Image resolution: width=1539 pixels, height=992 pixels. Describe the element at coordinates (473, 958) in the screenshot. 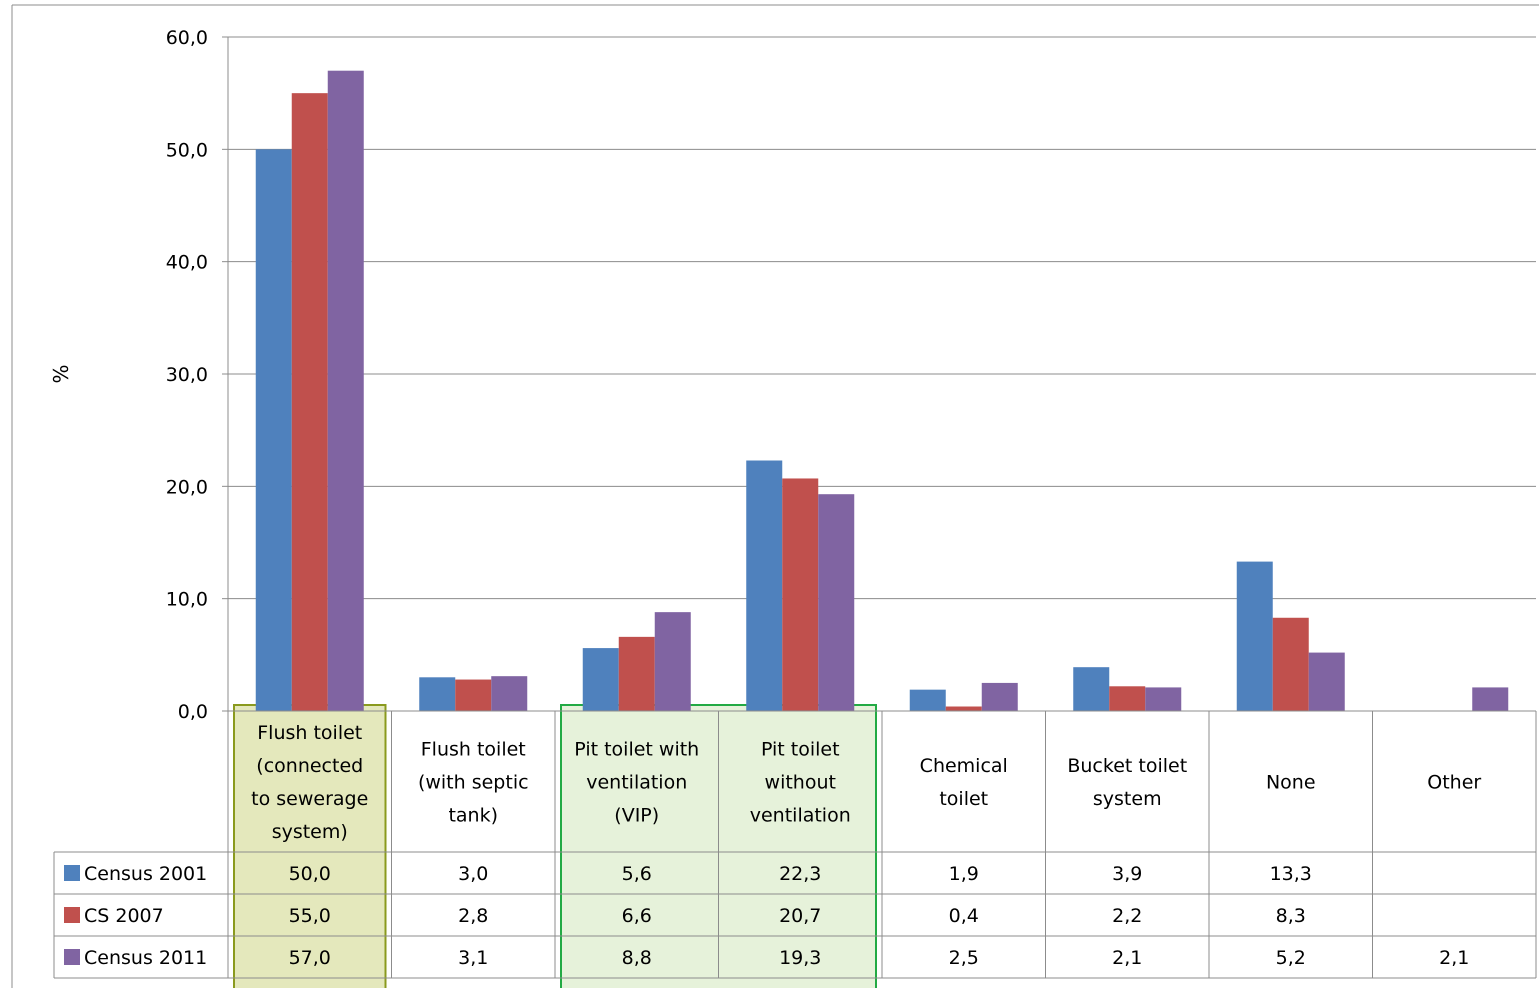

I see `table-value: 3,1` at that location.